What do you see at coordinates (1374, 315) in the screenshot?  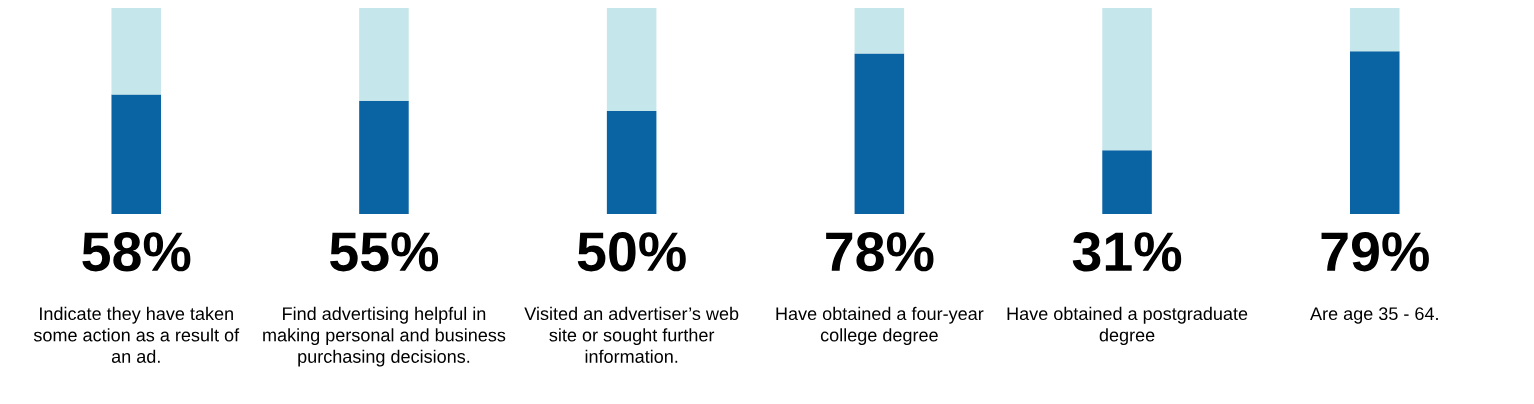 I see `x-tick-label: Are age 35 - 64.` at bounding box center [1374, 315].